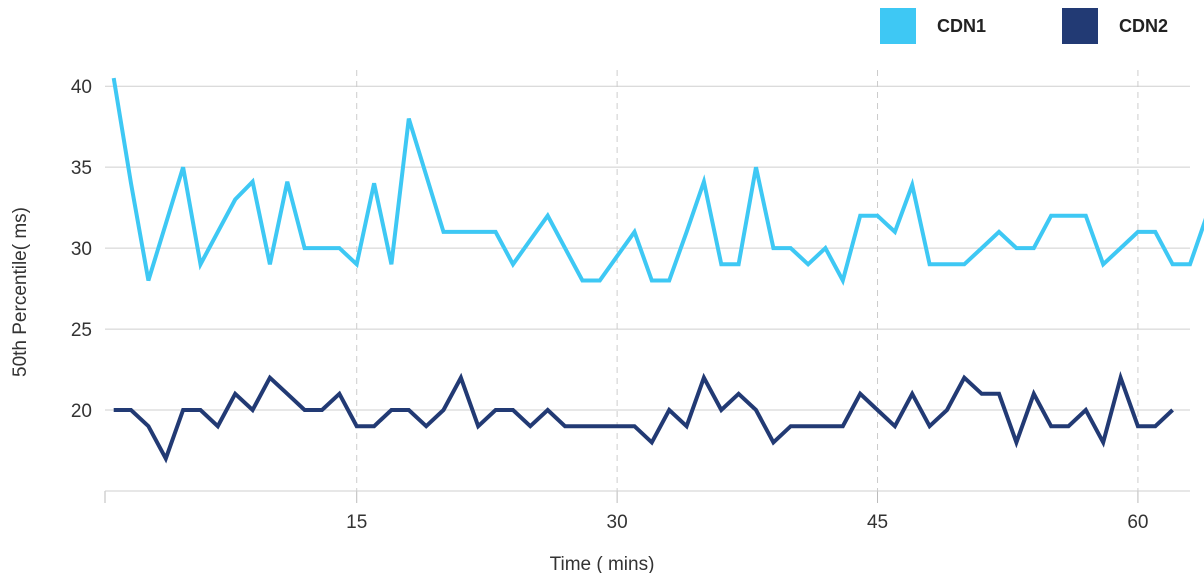  I want to click on y-tick-label-20: 20, so click(81, 411).